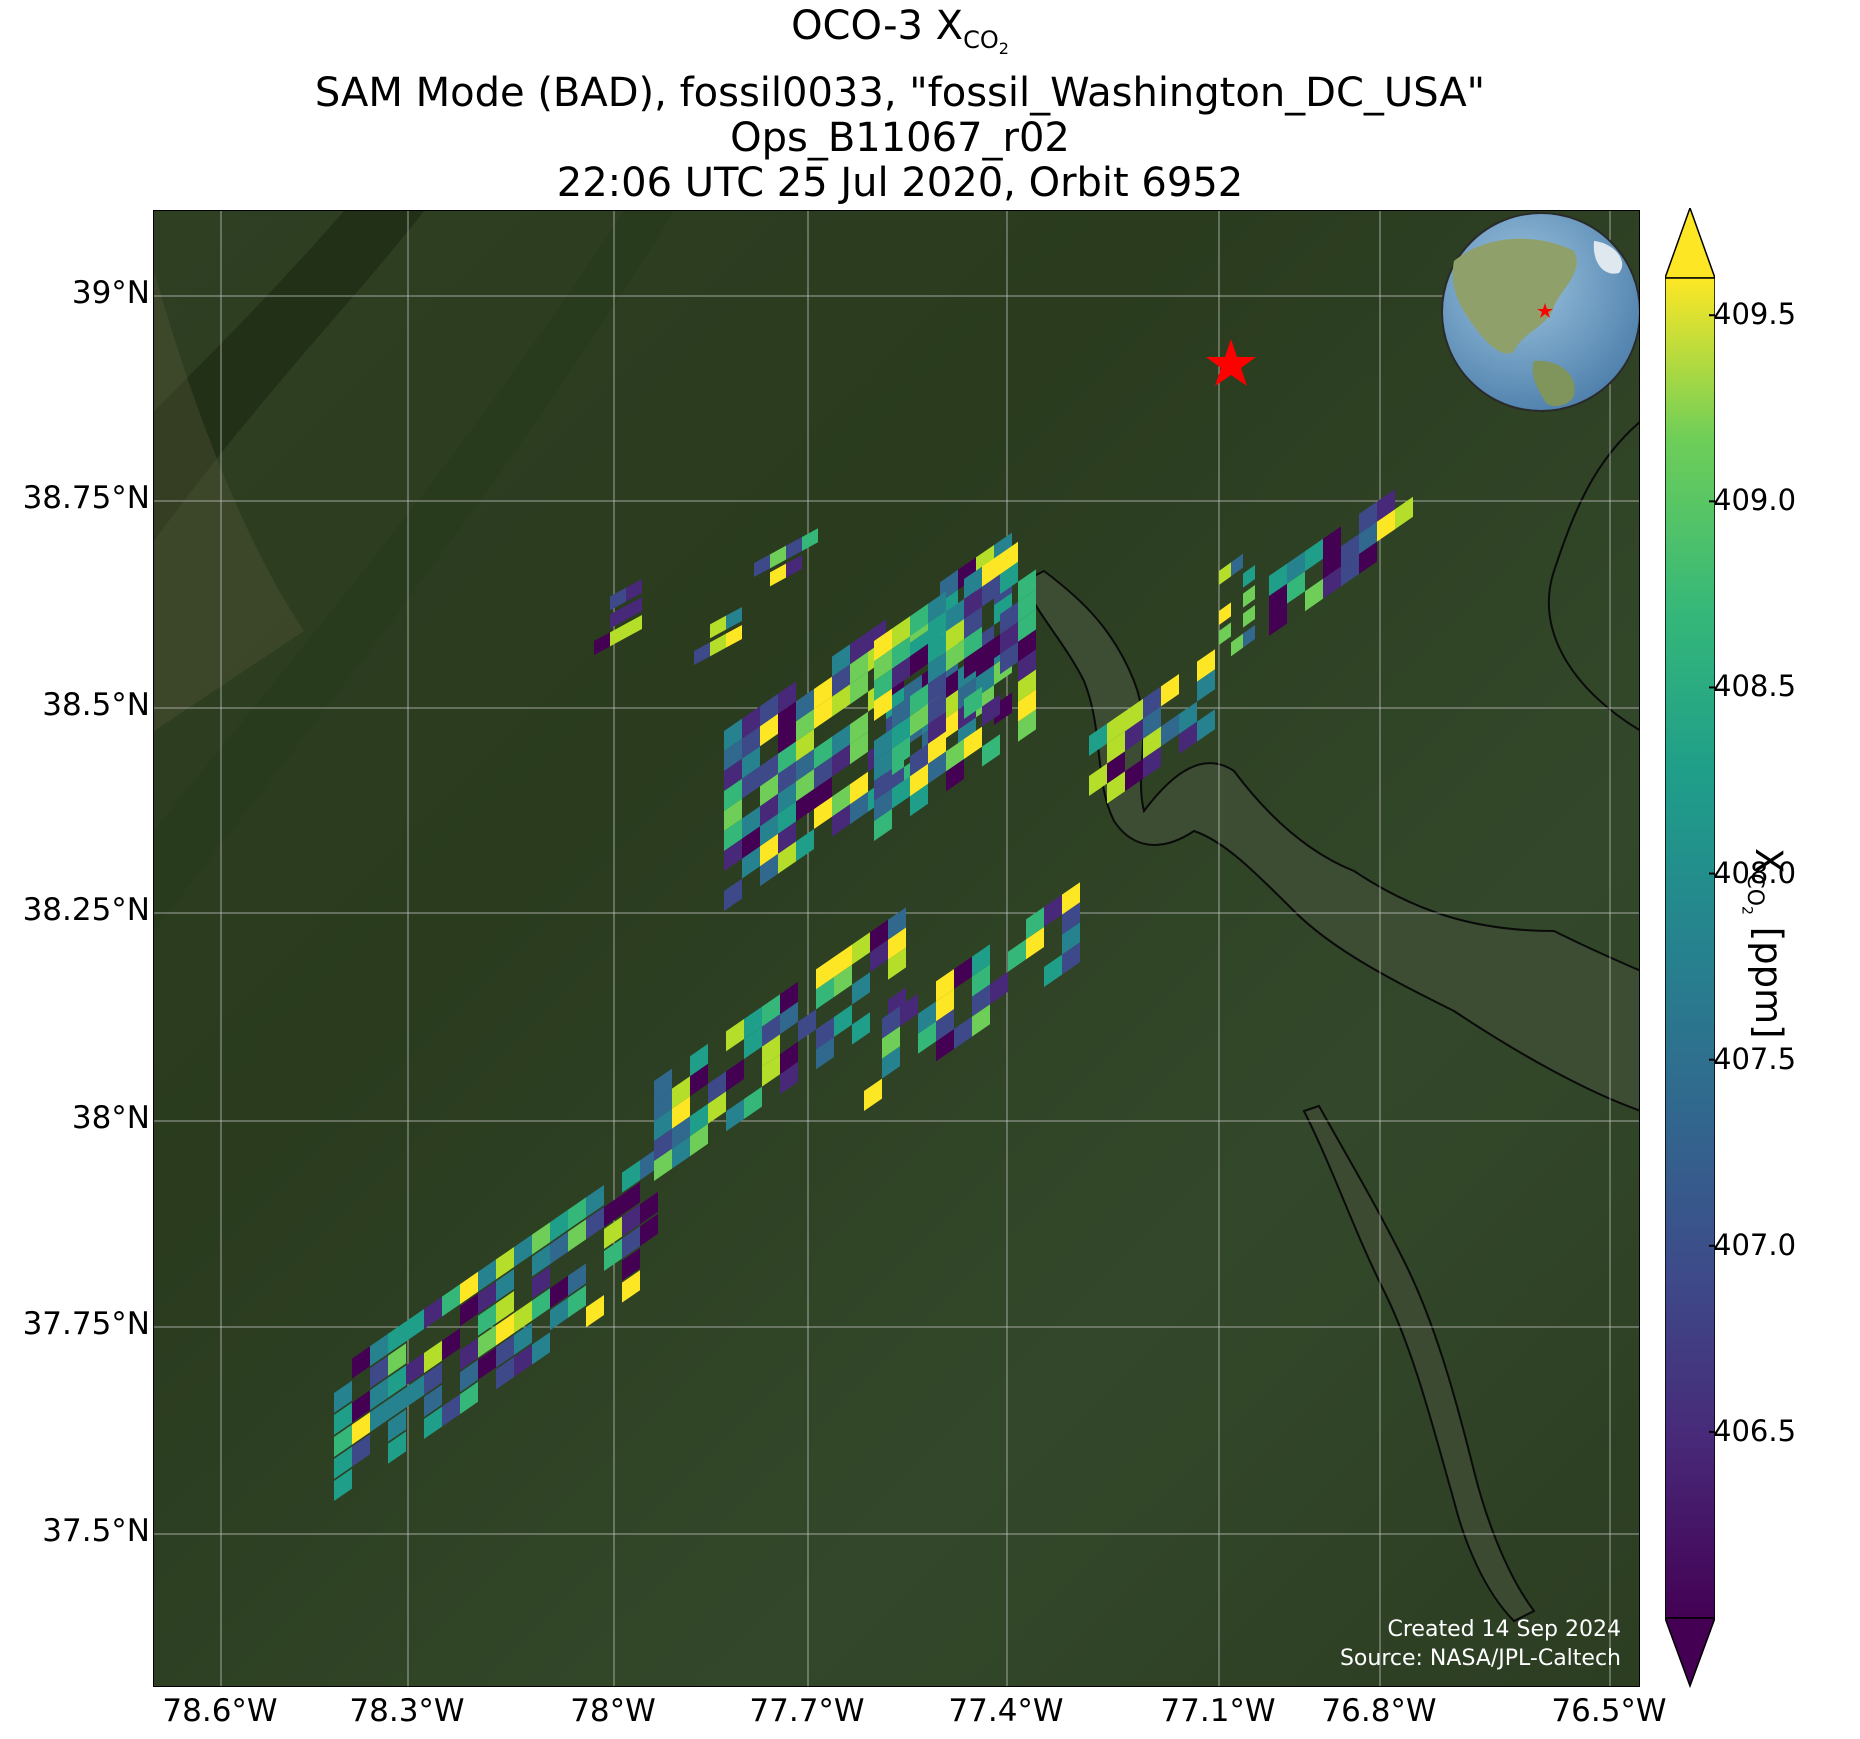  Describe the element at coordinates (1419, 1363) in the screenshot. I see `river-water` at that location.